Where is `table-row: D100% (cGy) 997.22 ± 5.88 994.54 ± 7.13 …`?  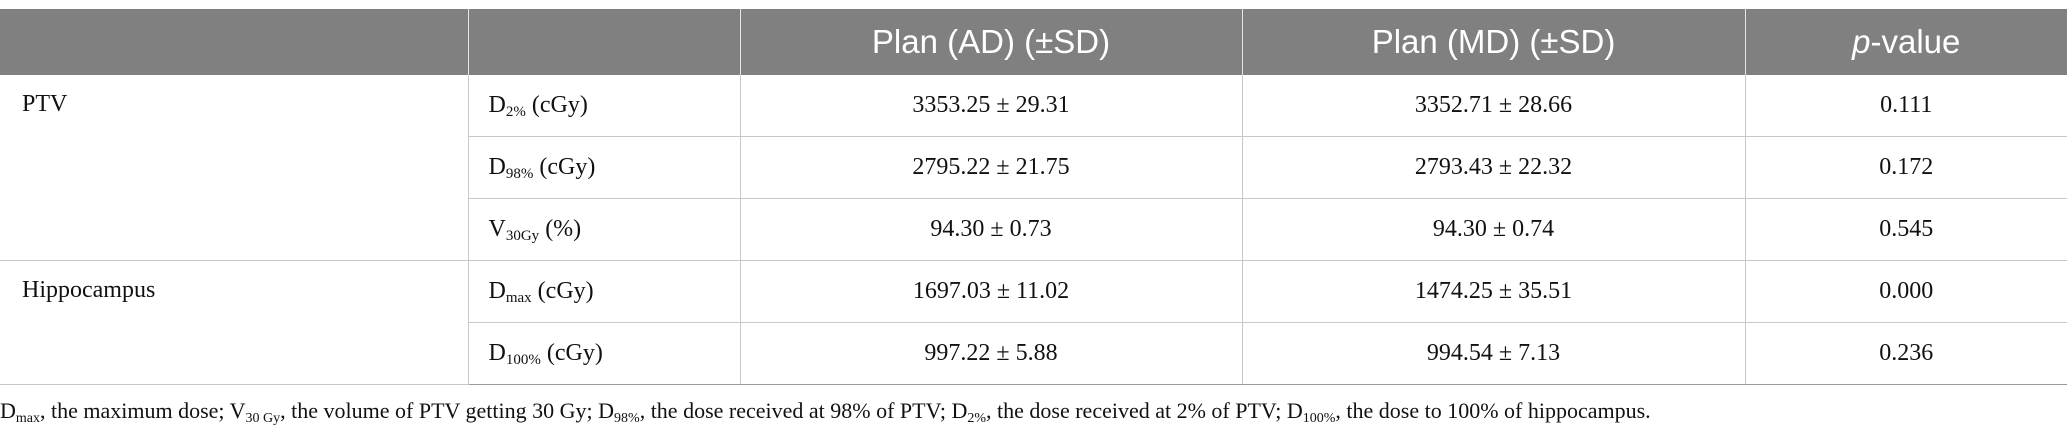 table-row: D100% (cGy) 997.22 ± 5.88 994.54 ± 7.13 … is located at coordinates (1033, 353).